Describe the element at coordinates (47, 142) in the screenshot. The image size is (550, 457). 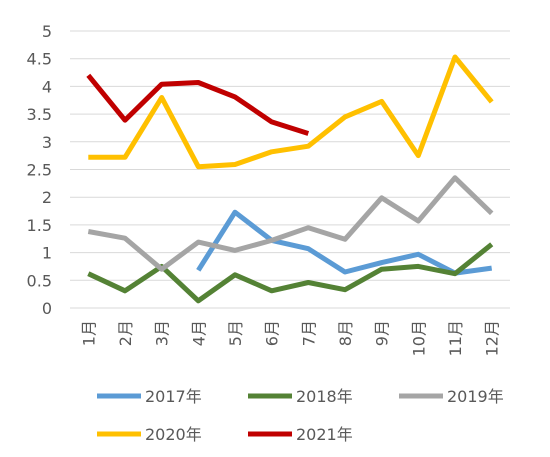
I see `y-tick-label: 3` at that location.